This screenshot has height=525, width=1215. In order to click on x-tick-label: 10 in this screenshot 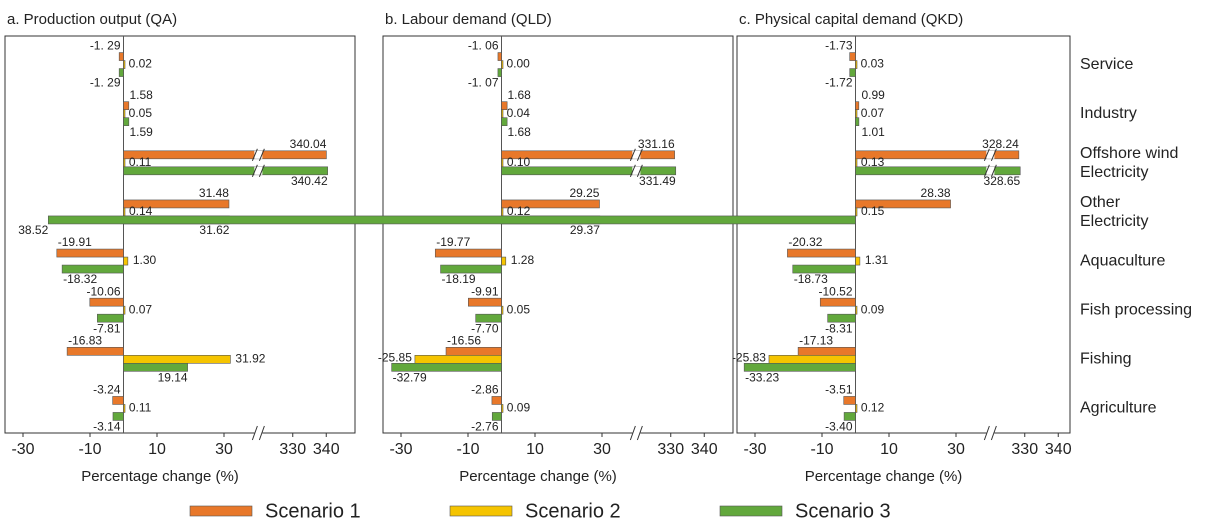, I will do `click(889, 449)`.